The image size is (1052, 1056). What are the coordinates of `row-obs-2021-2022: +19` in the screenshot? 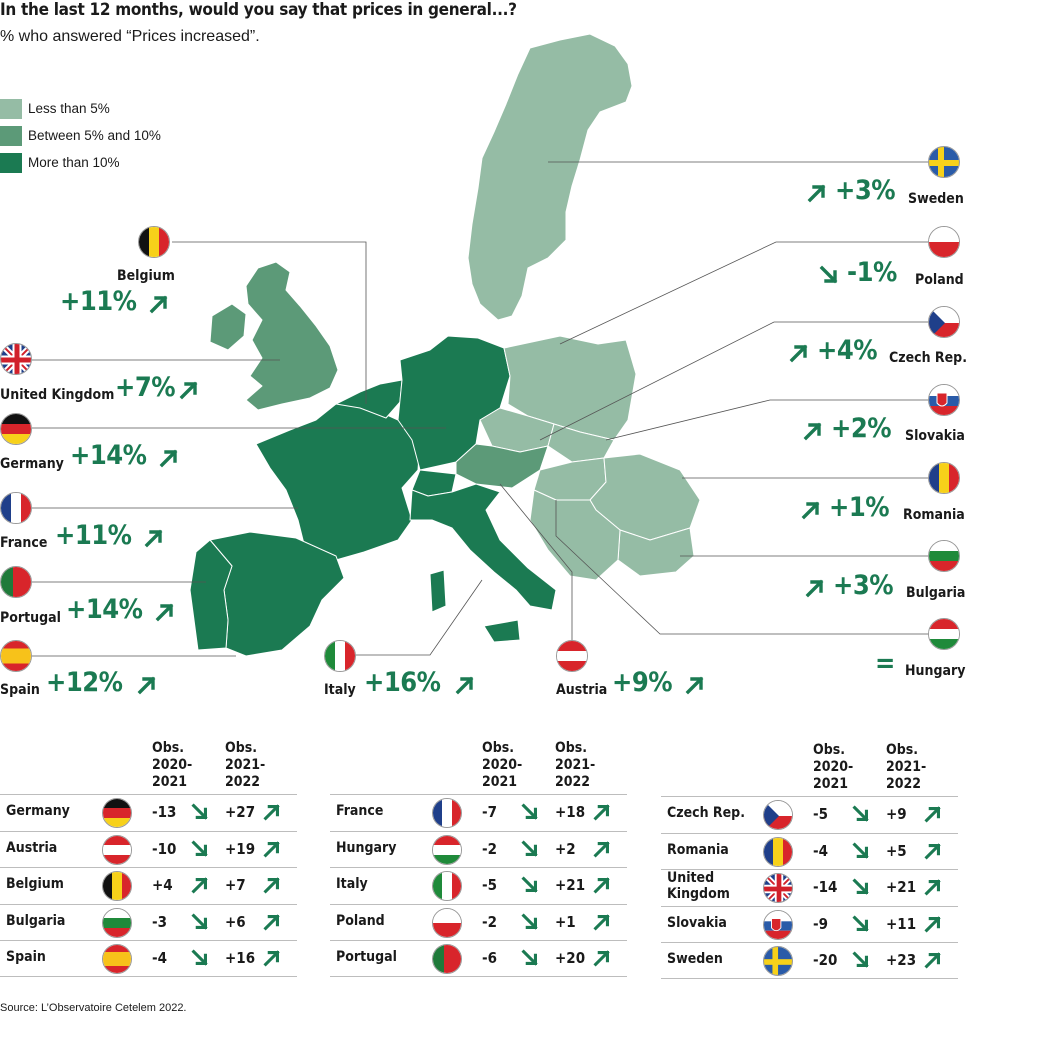 It's located at (240, 848).